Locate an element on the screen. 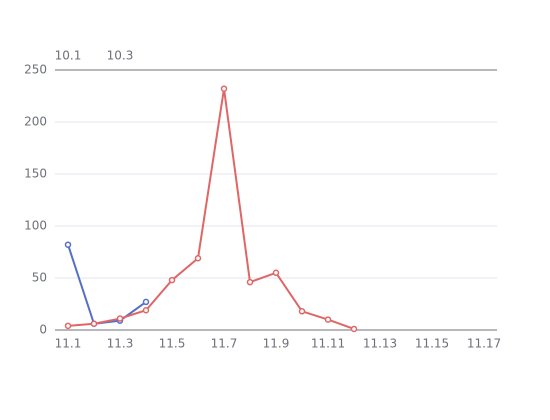 The height and width of the screenshot is (420, 550). x-tick-label: 11.13 is located at coordinates (380, 344).